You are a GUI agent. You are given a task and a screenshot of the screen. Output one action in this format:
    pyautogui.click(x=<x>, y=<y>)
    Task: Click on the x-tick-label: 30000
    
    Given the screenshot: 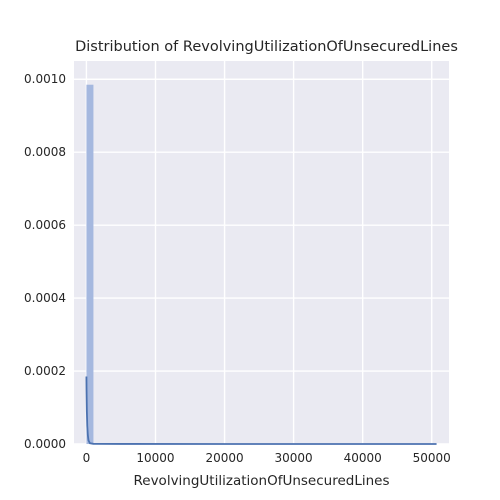 What is the action you would take?
    pyautogui.click(x=294, y=458)
    